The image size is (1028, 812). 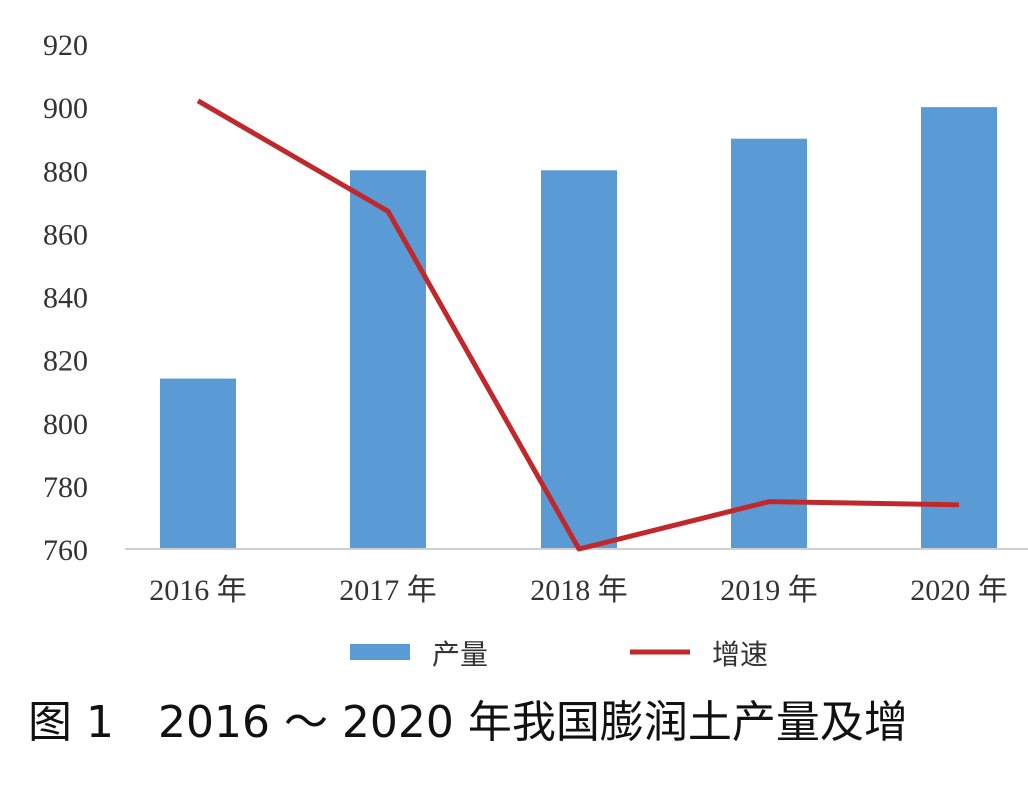 What do you see at coordinates (559, 654) in the screenshot?
I see `legend: 产量 增速` at bounding box center [559, 654].